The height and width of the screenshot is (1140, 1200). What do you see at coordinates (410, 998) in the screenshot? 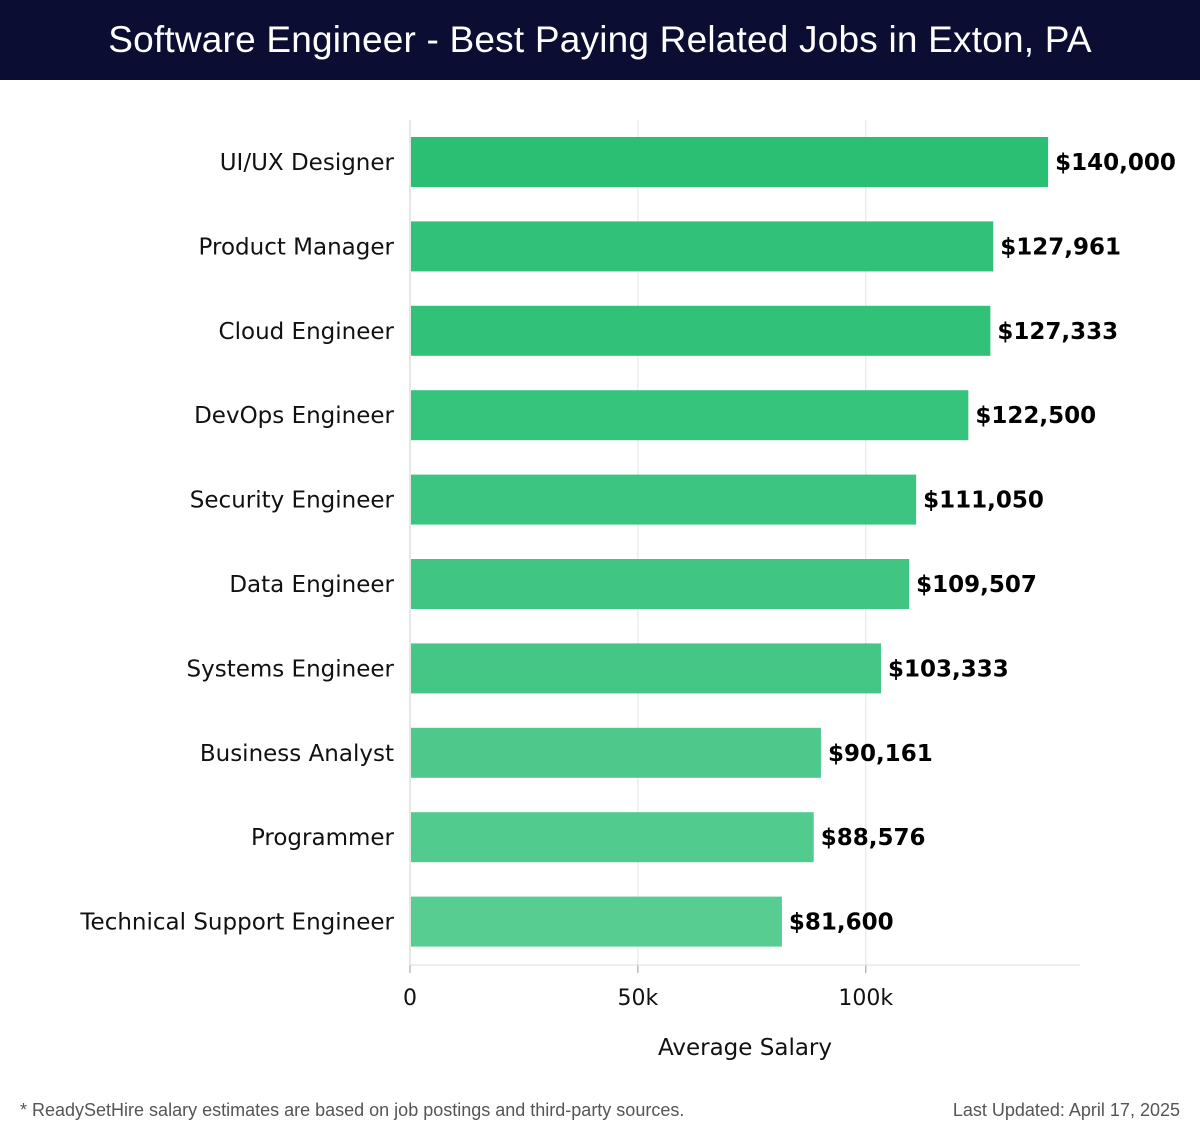
I see `x-tick-label: 0` at bounding box center [410, 998].